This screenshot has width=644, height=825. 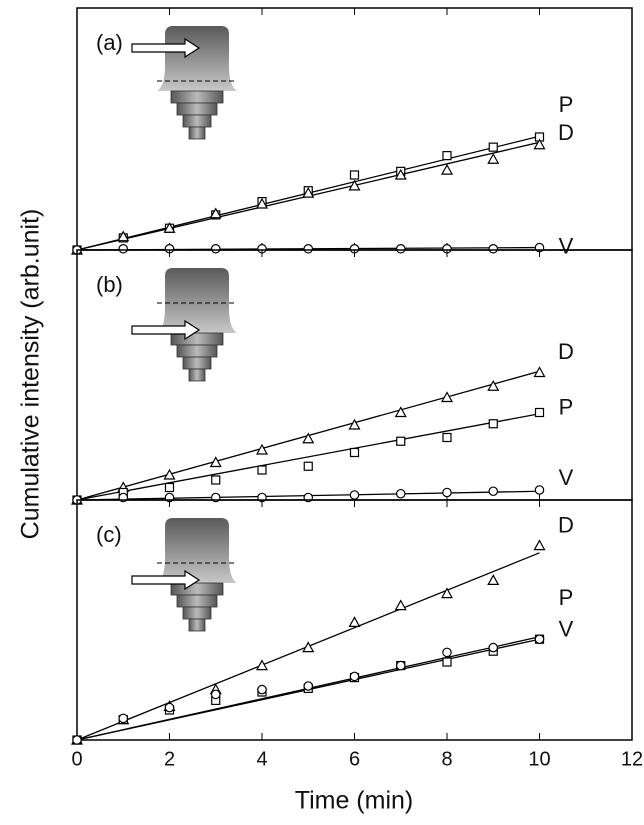 I want to click on x-tick-label: 10, so click(x=539, y=759).